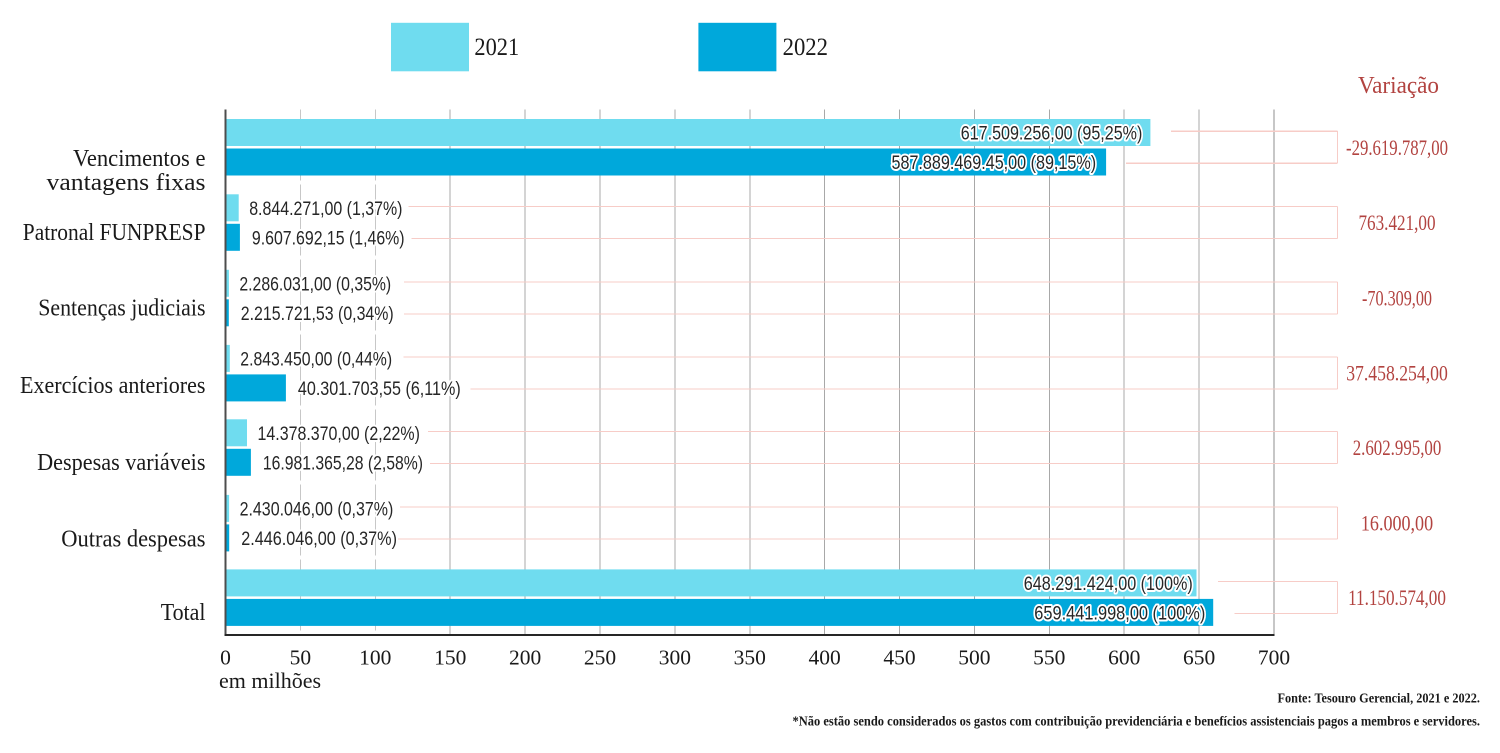 Image resolution: width=1500 pixels, height=753 pixels. Describe the element at coordinates (301, 657) in the screenshot. I see `svg-text: 50` at that location.